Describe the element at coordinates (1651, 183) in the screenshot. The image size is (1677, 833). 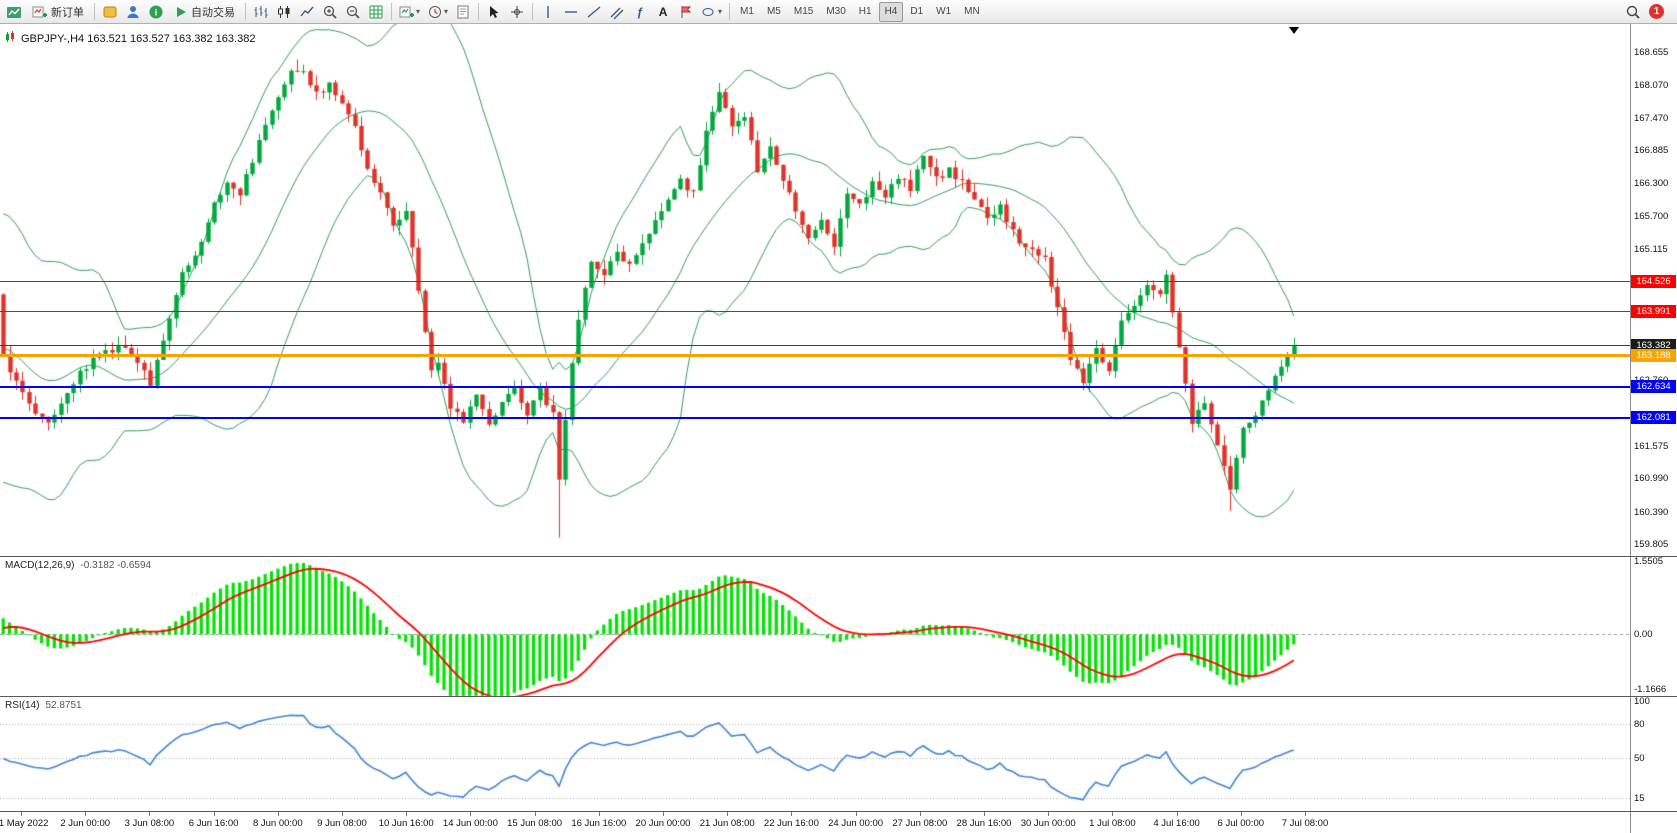
I see `price-axis-label: 166.300` at that location.